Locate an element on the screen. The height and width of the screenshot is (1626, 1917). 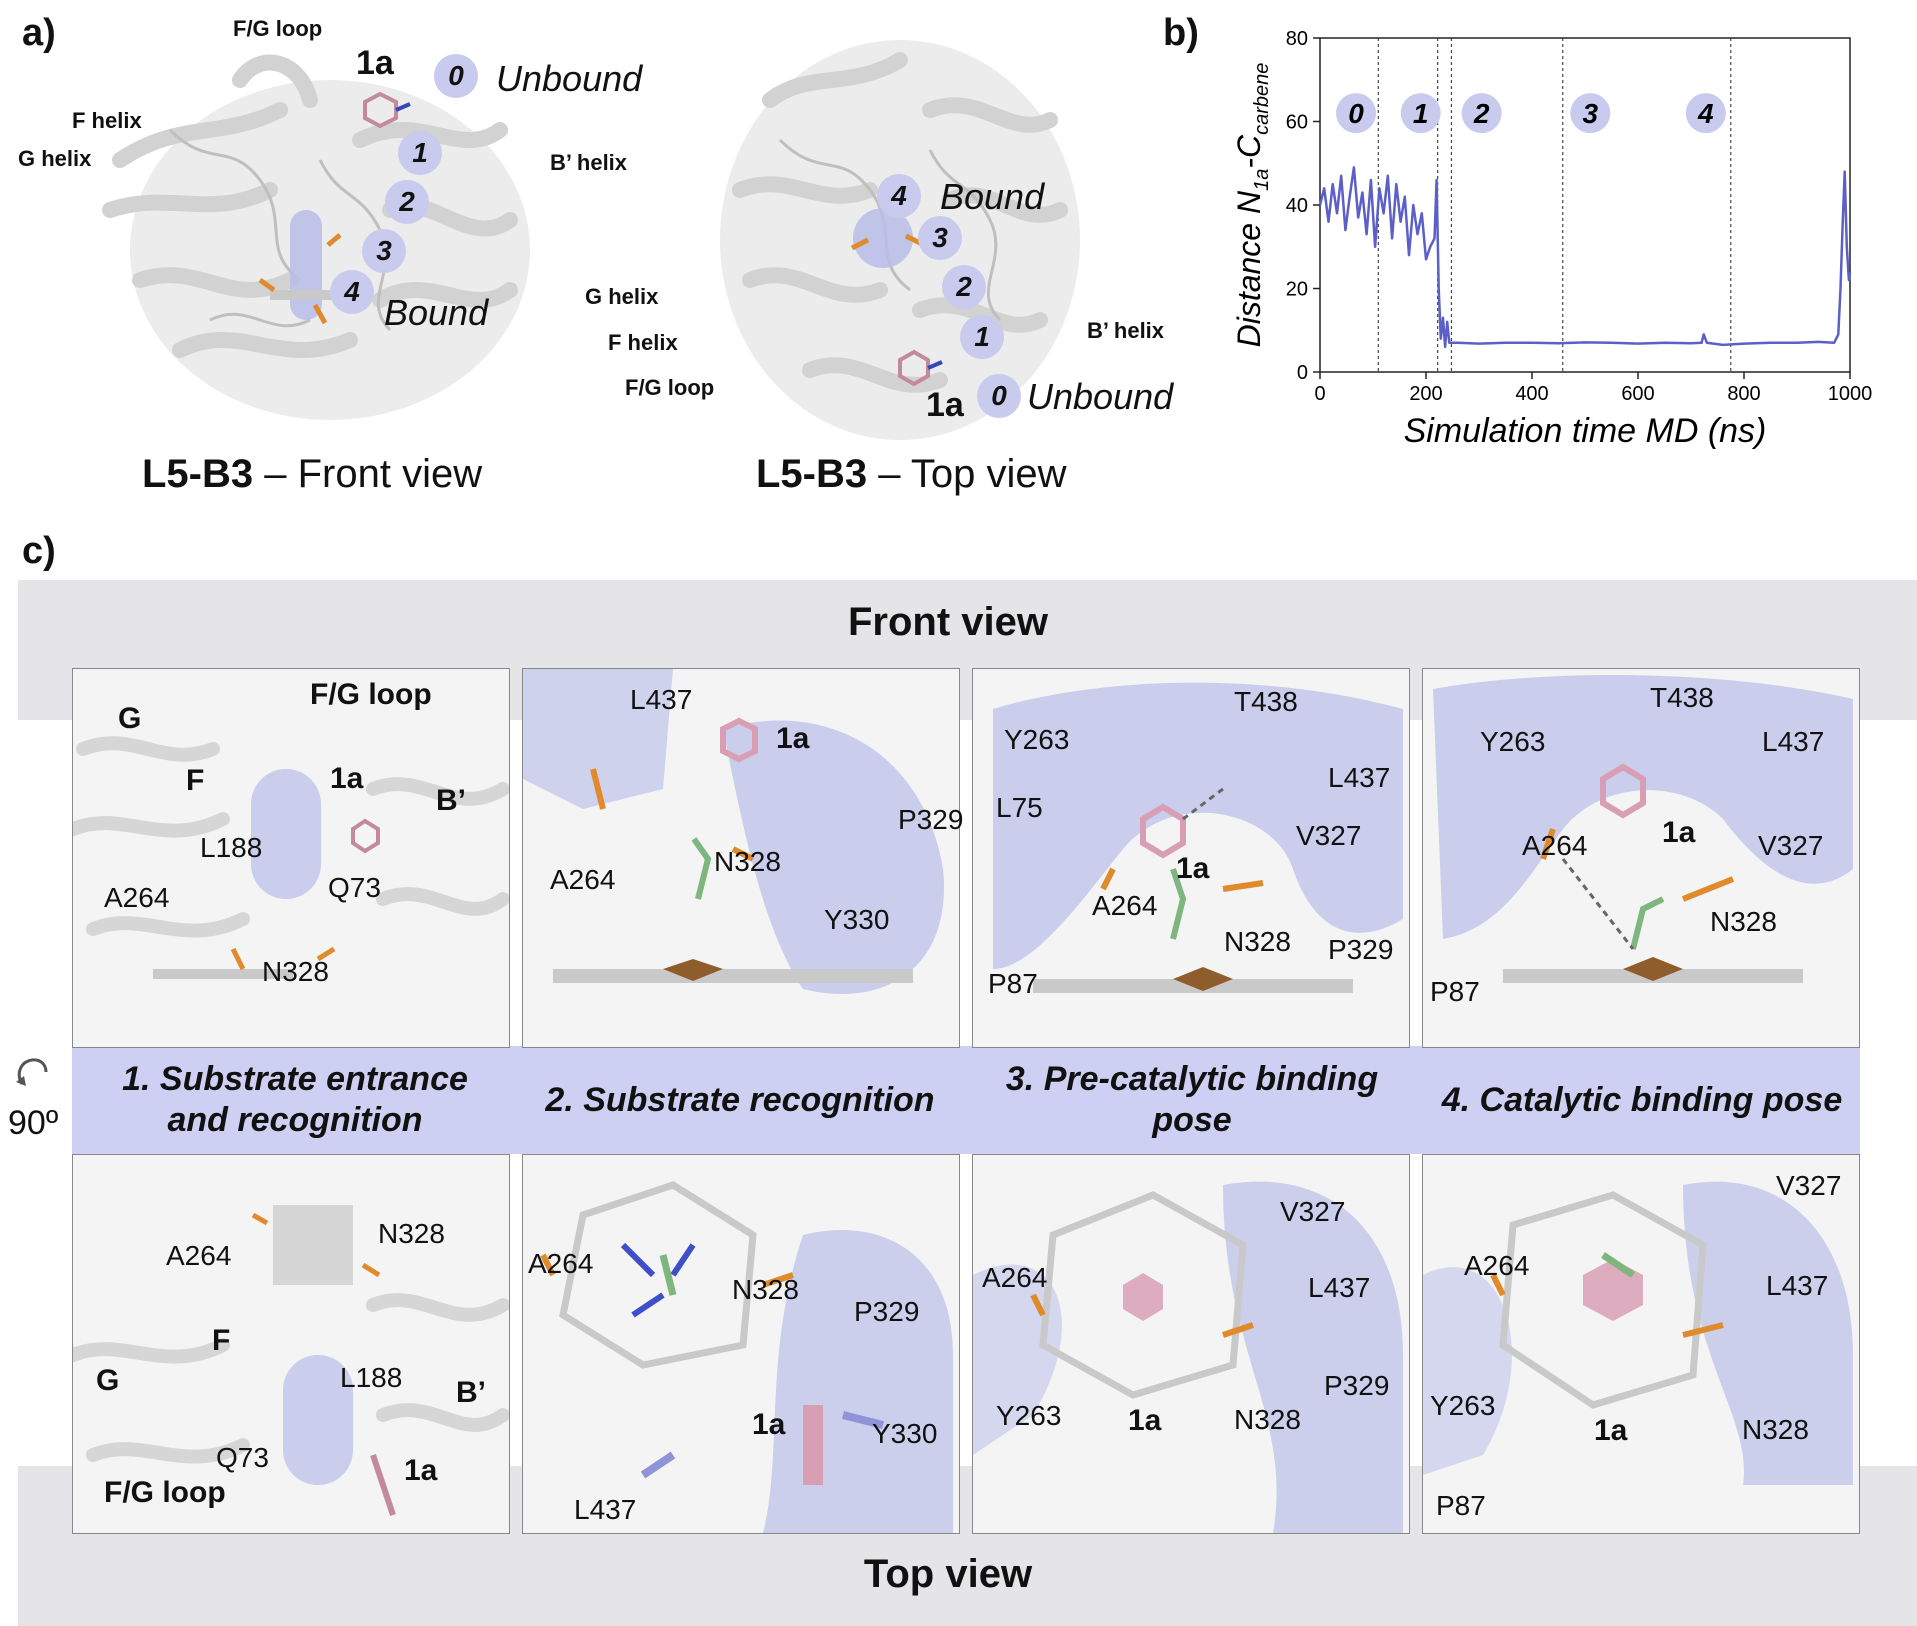
top4-label-n328: N328 is located at coordinates (1775, 1429).